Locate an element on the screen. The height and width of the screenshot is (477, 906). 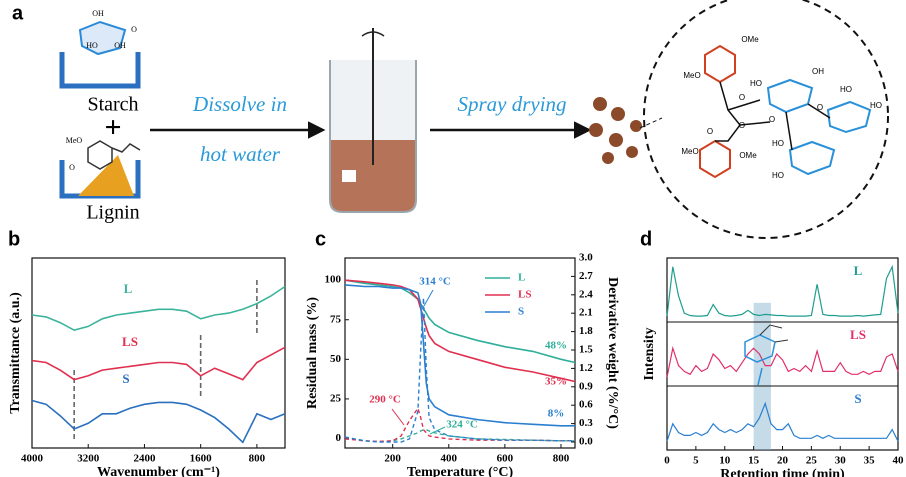
y2-axis-label: Derivative weight (%/°C) is located at coordinates (612, 353).